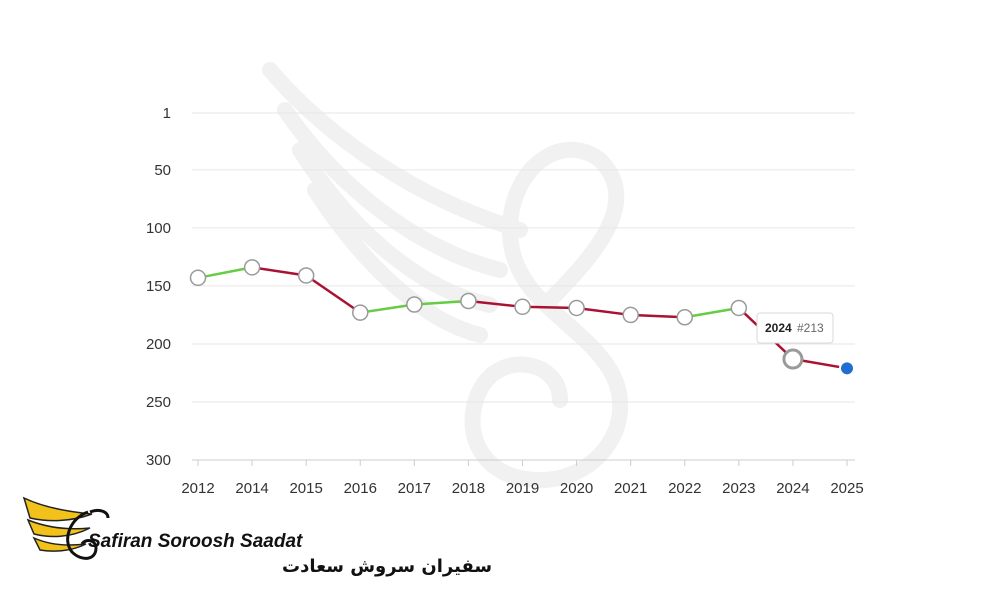 This screenshot has width=1000, height=600. What do you see at coordinates (387, 566) in the screenshot?
I see `brand-name-fa: سفیران سروش سعادت` at bounding box center [387, 566].